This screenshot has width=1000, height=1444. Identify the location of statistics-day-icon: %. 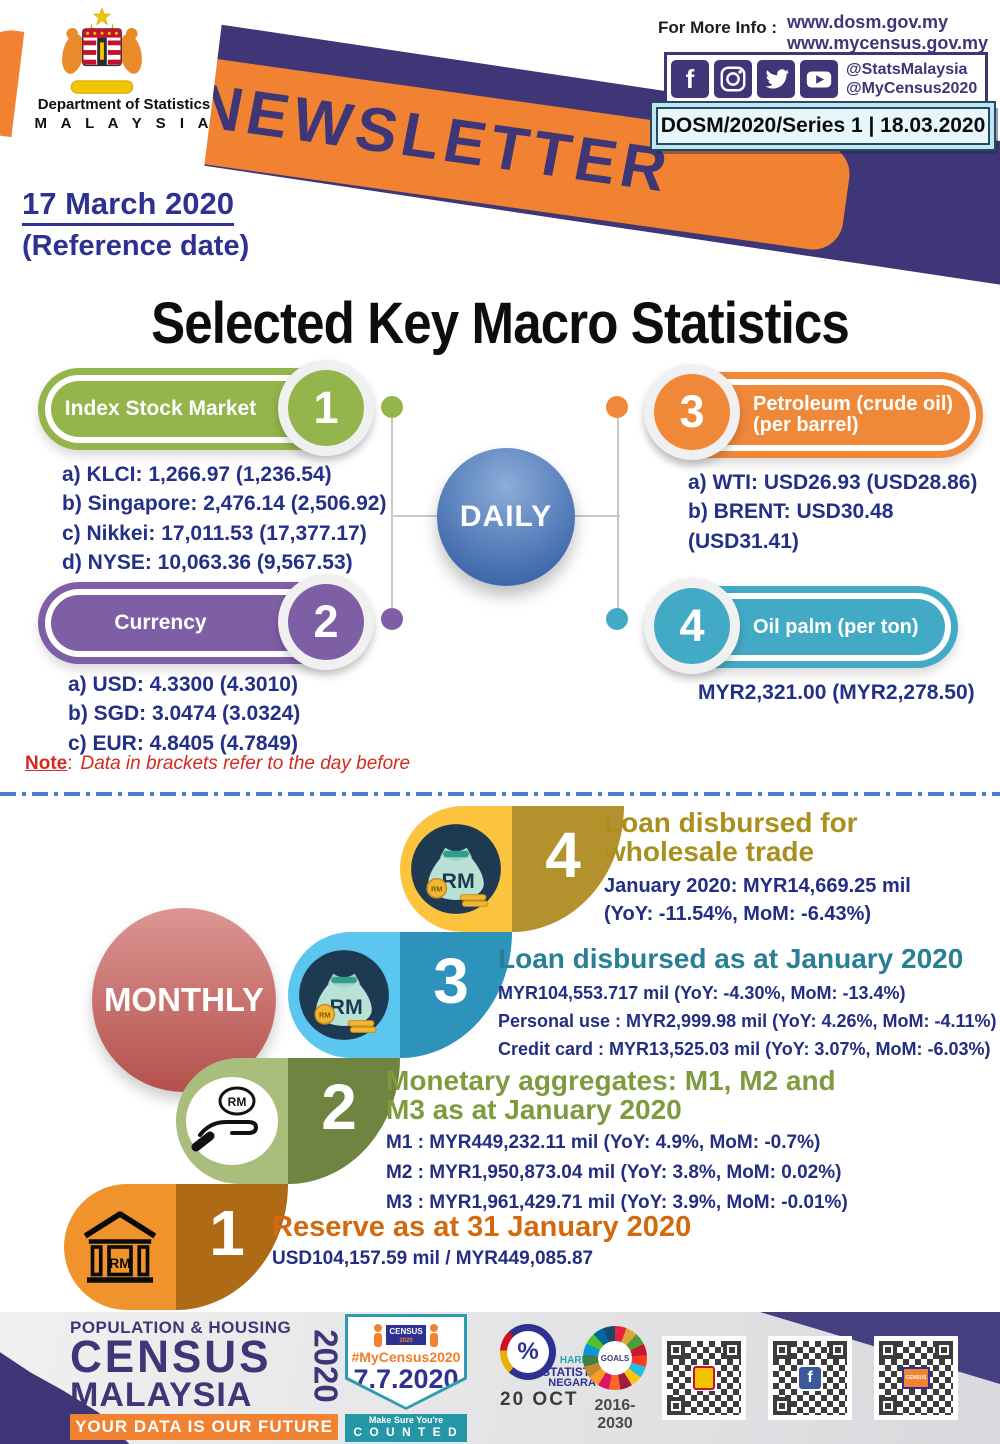
(528, 1352).